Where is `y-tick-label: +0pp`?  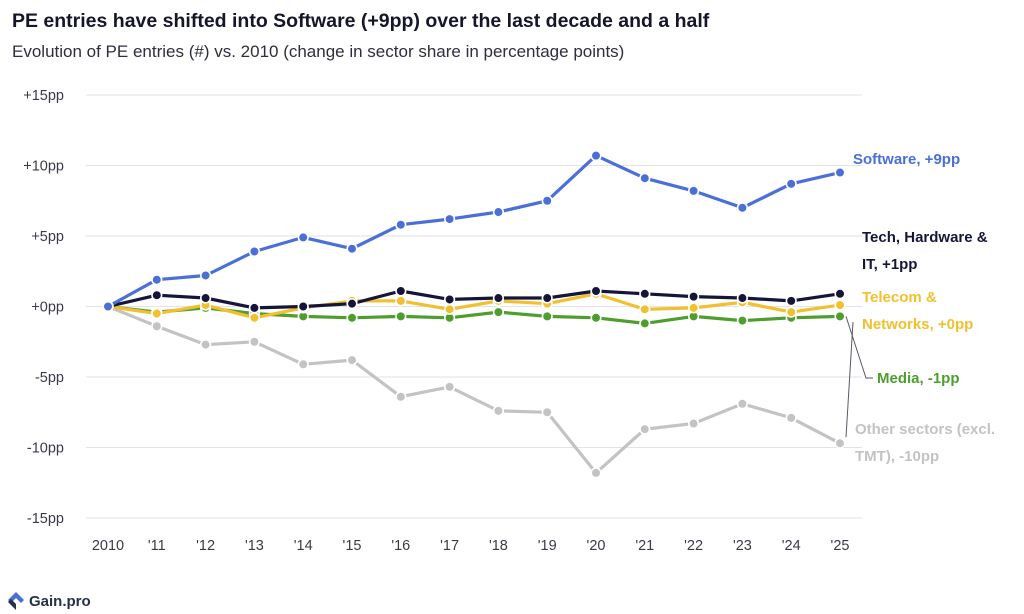 y-tick-label: +0pp is located at coordinates (47, 308).